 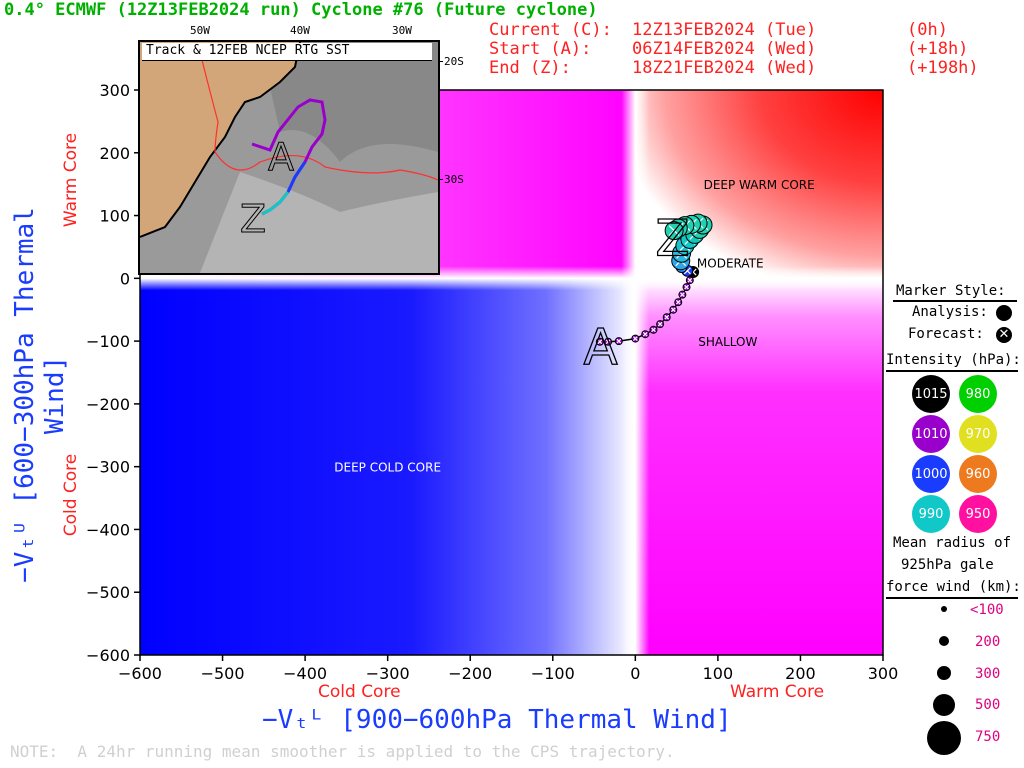 I want to click on marker-style-title: Marker Style:, so click(x=951, y=291).